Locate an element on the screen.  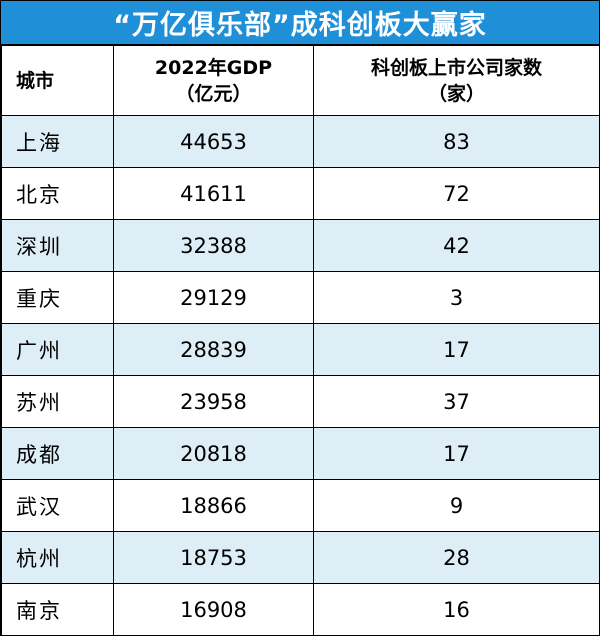
count-cell: 16 is located at coordinates (456, 609).